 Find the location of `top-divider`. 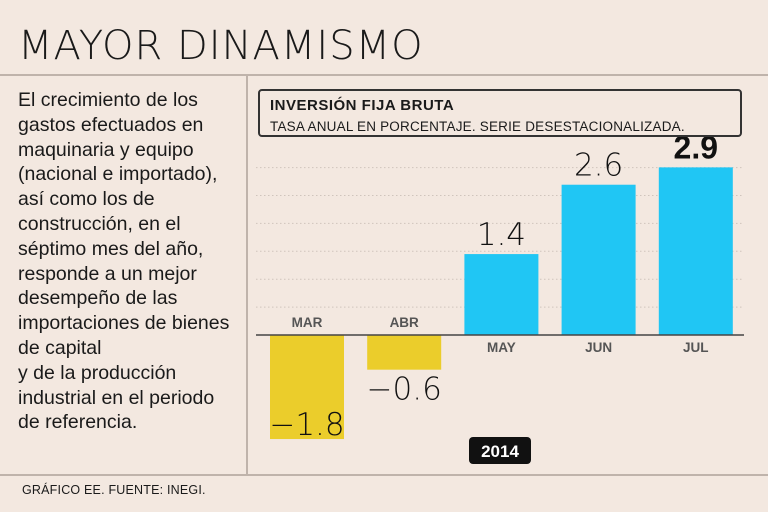

top-divider is located at coordinates (384, 75).